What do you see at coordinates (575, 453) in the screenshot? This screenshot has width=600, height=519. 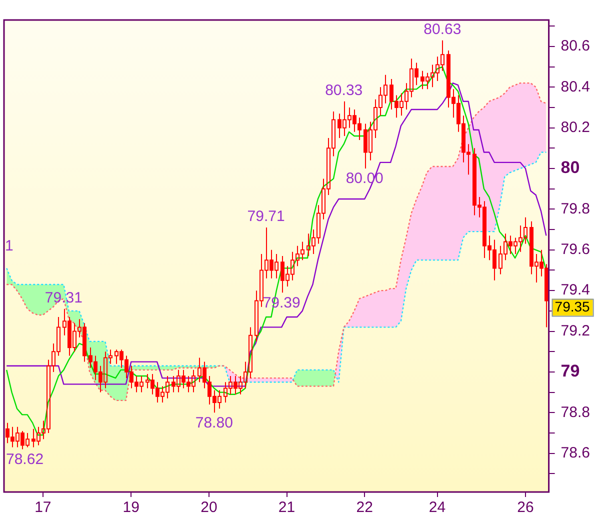 I see `y-tick-label: 78.6` at bounding box center [575, 453].